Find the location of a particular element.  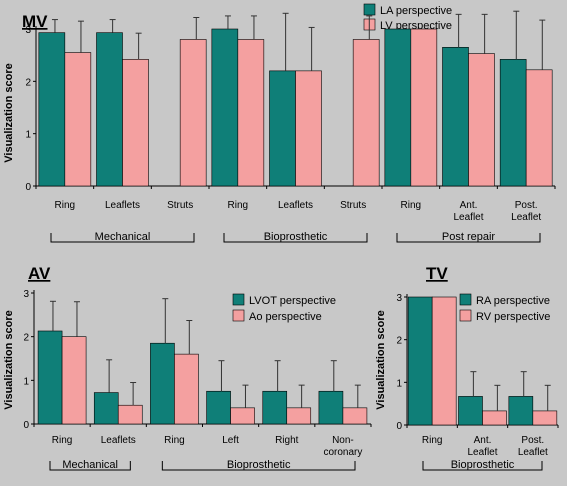

bar-mv-s1-c7 is located at coordinates (481, 120).